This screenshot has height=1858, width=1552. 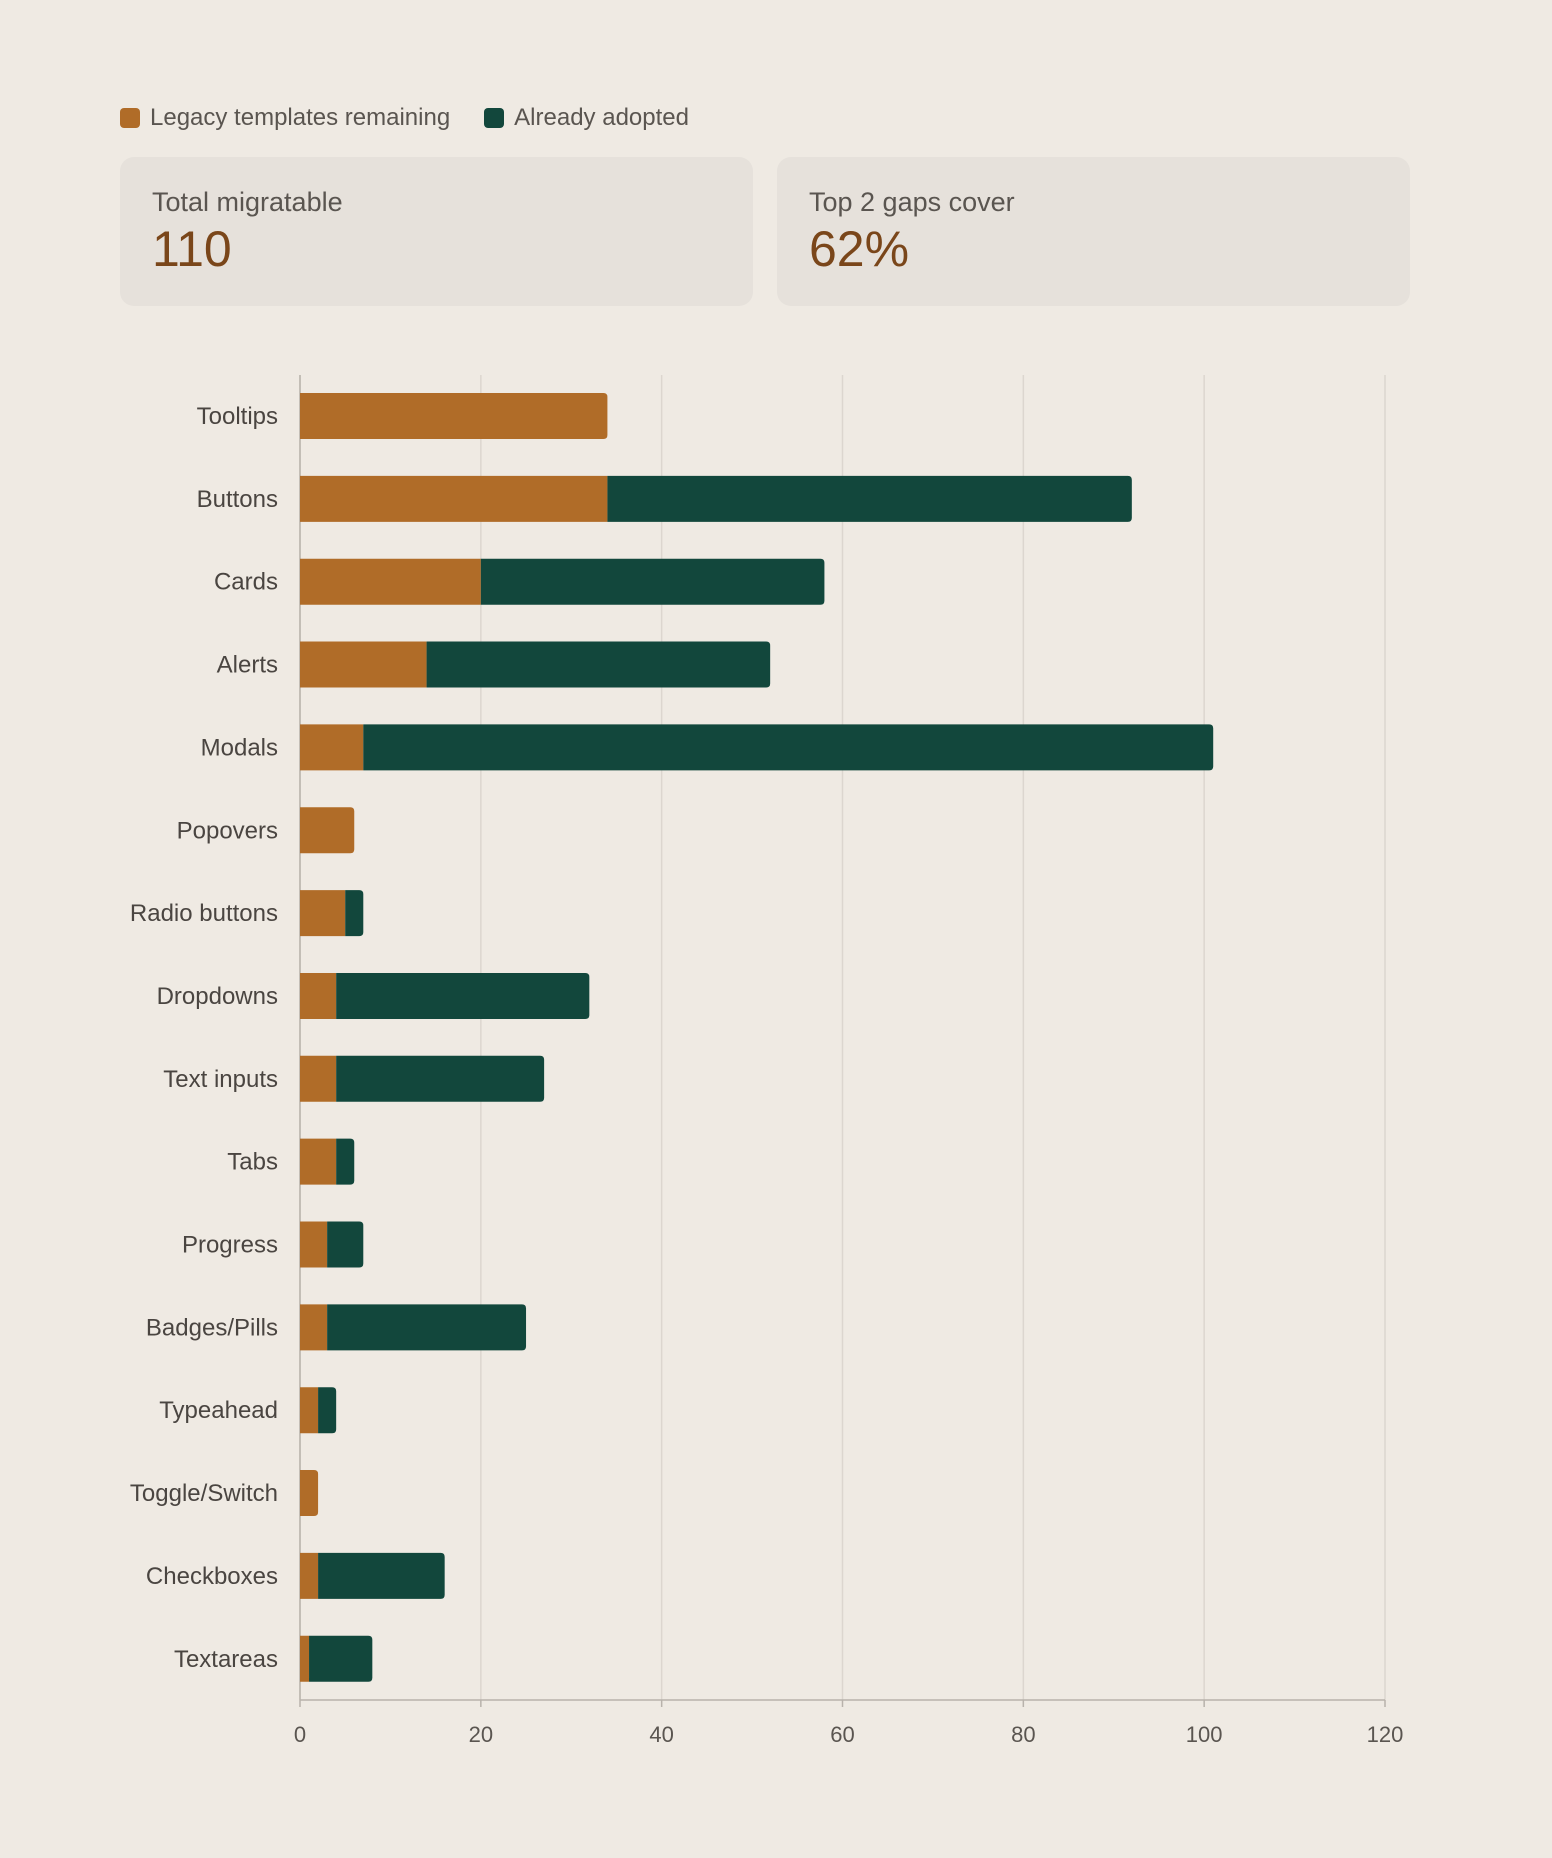 What do you see at coordinates (314, 1244) in the screenshot?
I see `bar-progress-legacy` at bounding box center [314, 1244].